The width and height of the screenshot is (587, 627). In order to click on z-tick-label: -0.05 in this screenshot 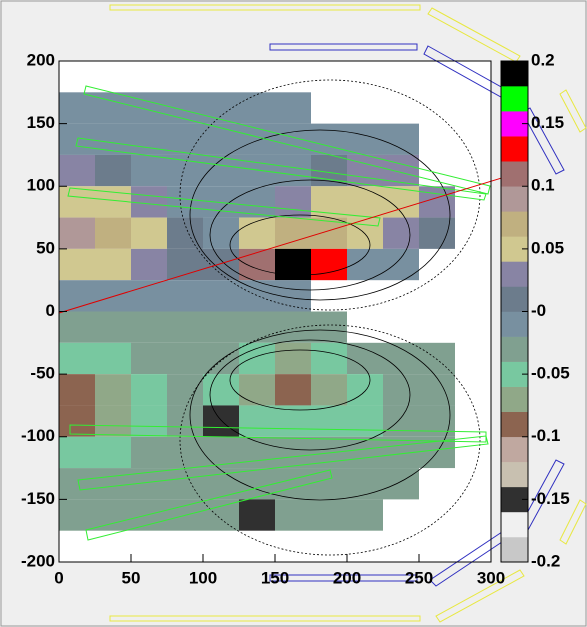, I will do `click(550, 373)`.